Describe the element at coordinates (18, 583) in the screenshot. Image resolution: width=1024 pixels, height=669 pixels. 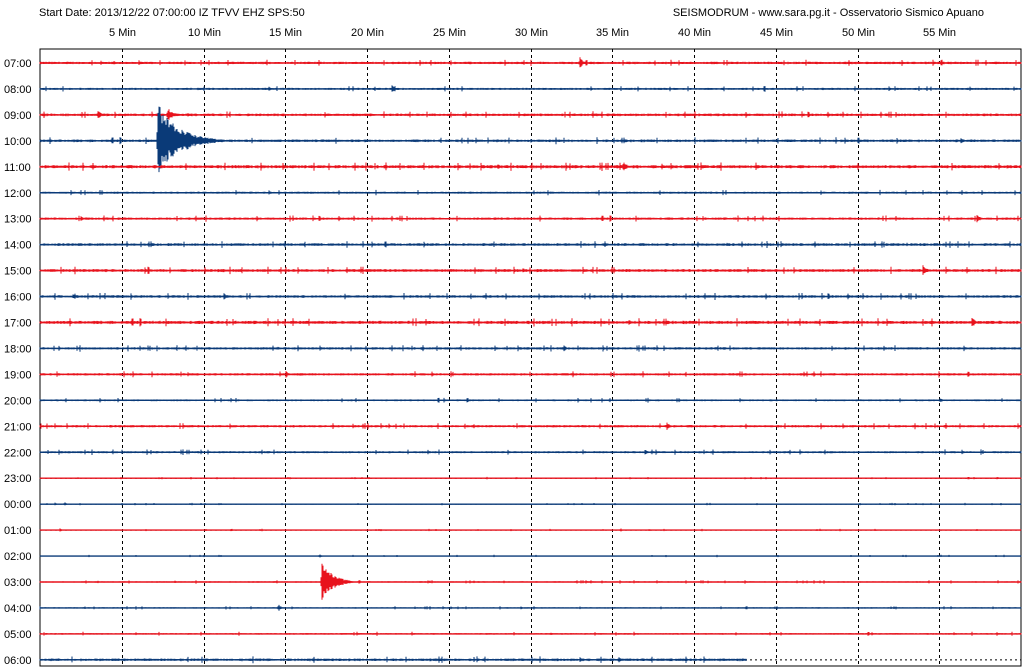
I see `hour-label: 03:00` at that location.